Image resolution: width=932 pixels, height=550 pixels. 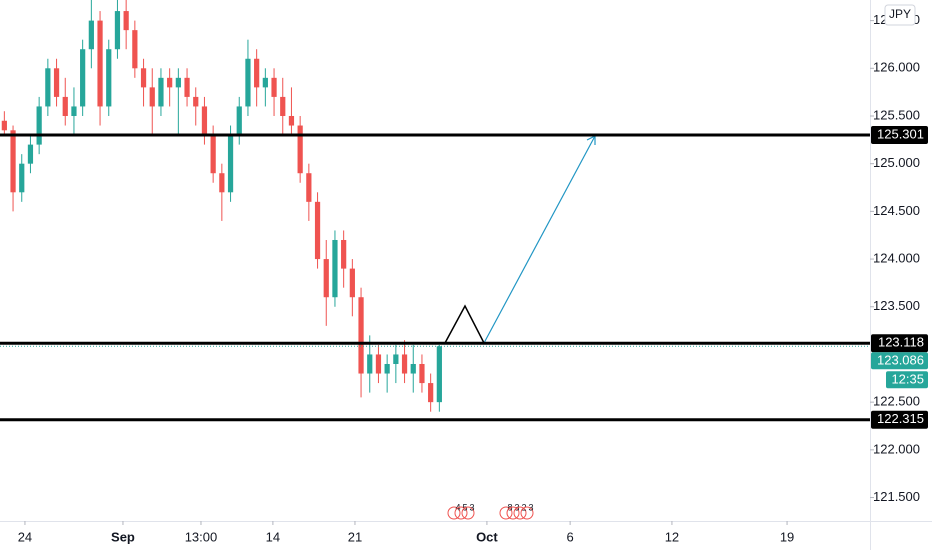 I want to click on countdown-label: 12:35, so click(x=907, y=379).